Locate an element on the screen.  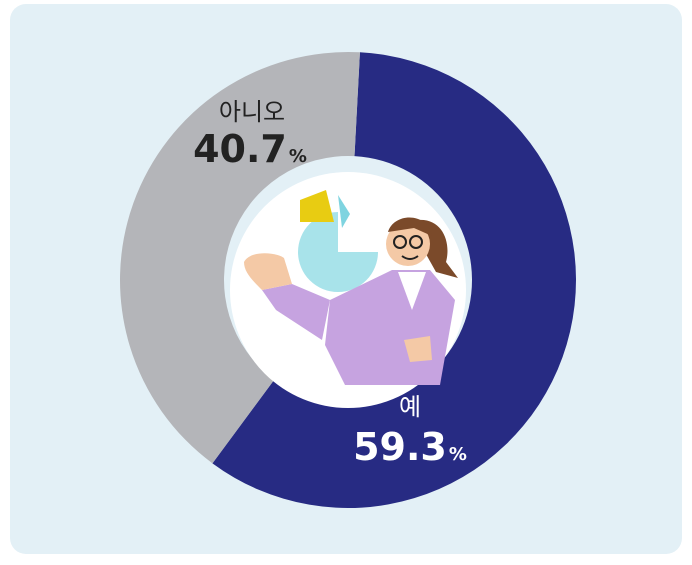
category-label: 아니오 is located at coordinates (252, 112).